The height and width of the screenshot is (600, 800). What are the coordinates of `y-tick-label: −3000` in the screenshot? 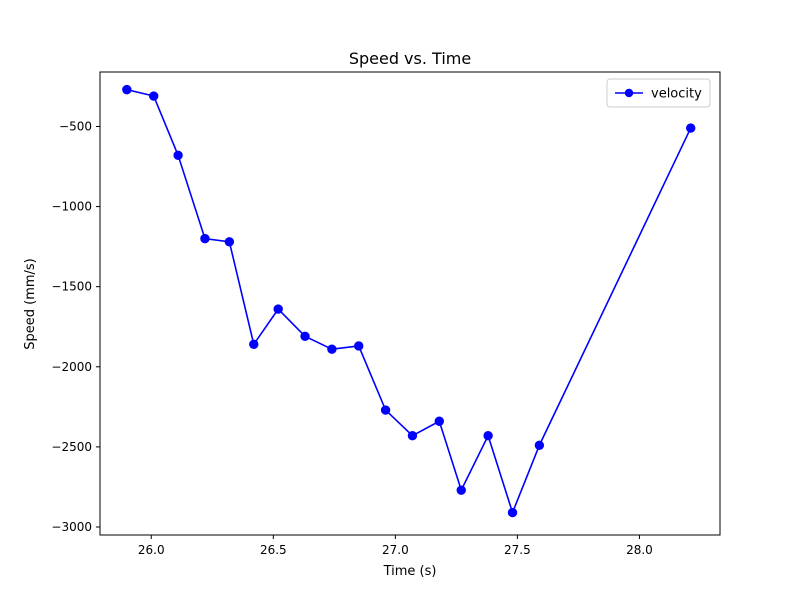 It's located at (71, 527).